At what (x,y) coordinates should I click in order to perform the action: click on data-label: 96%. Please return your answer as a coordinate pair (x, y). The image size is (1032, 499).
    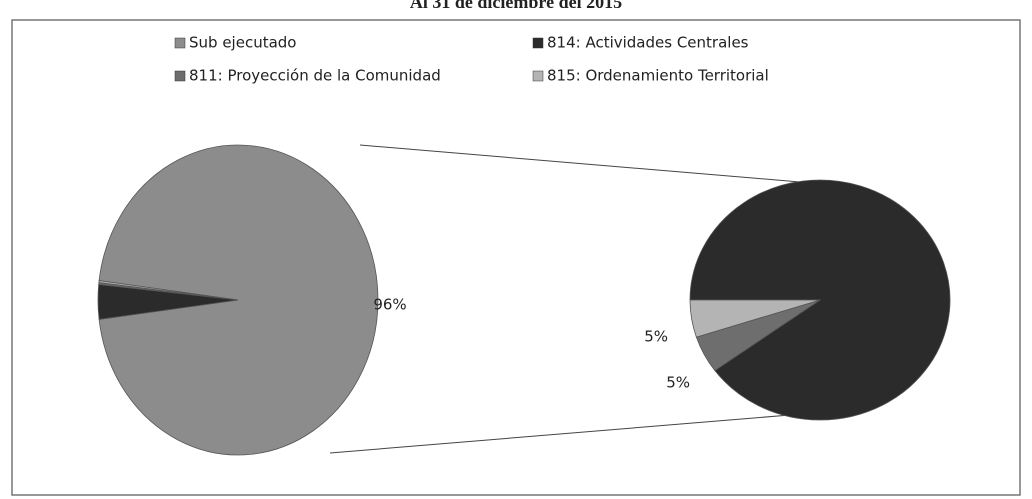
    Looking at the image, I should click on (389, 305).